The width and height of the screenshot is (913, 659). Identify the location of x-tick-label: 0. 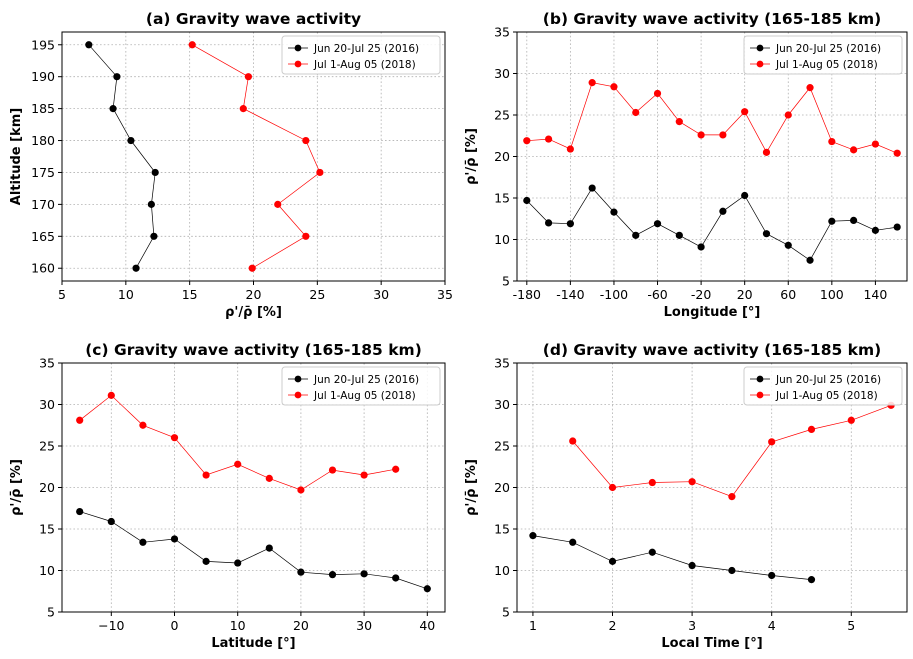
(175, 625).